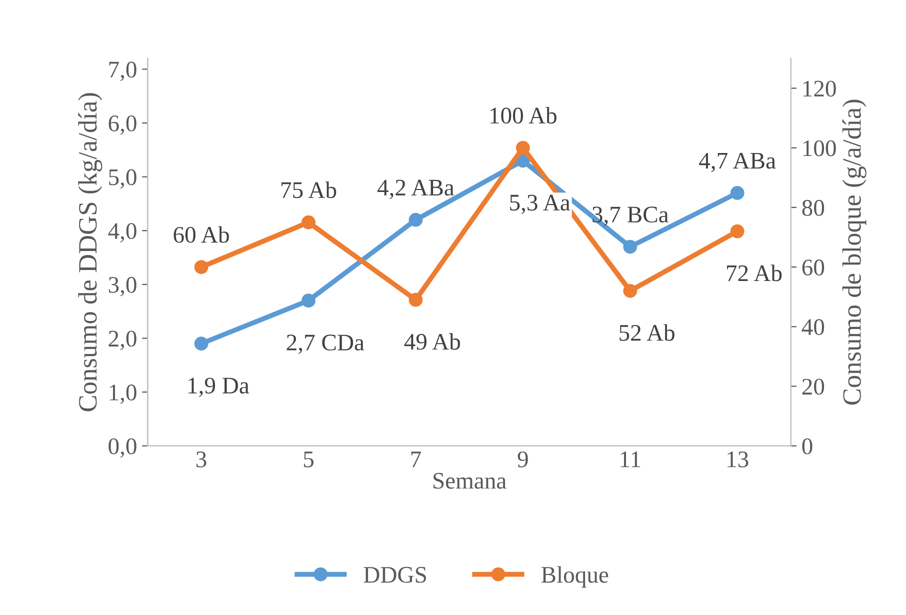  Describe the element at coordinates (122, 232) in the screenshot. I see `y-tick-label: 4,0` at that location.